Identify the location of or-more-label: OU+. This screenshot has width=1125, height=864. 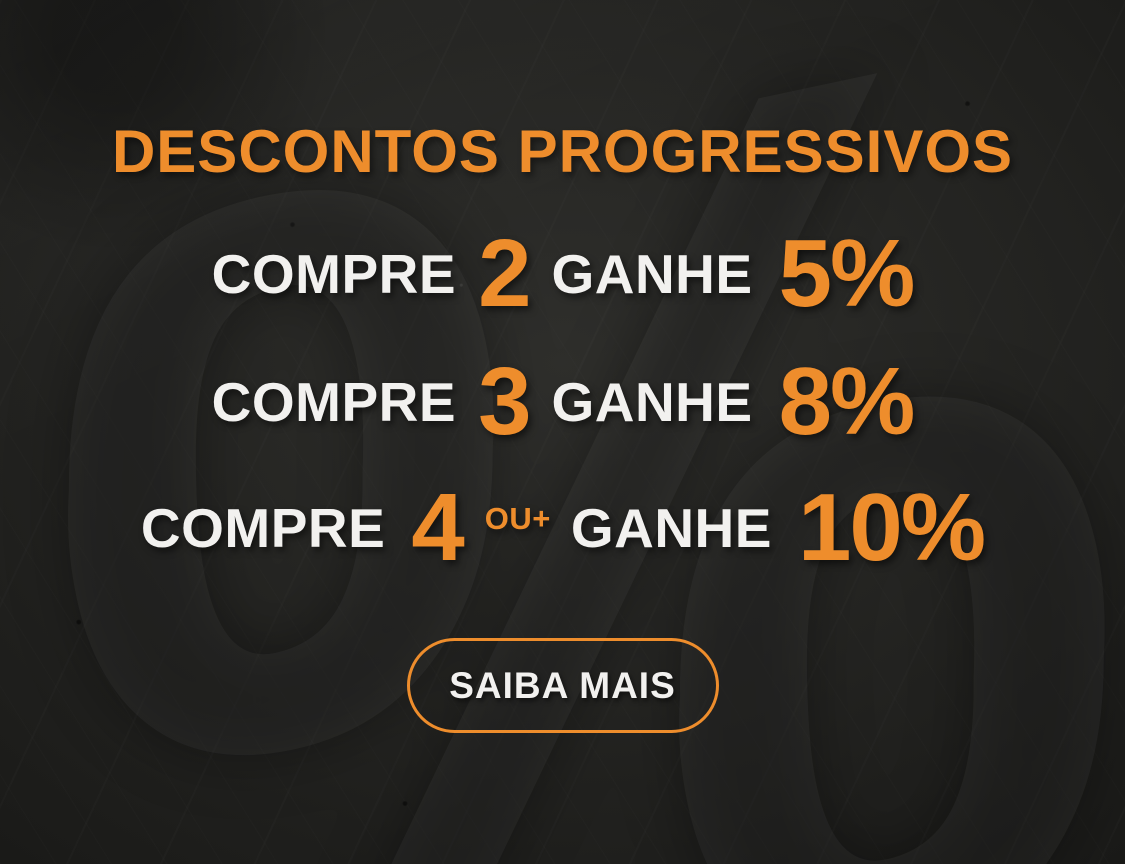
(517, 518).